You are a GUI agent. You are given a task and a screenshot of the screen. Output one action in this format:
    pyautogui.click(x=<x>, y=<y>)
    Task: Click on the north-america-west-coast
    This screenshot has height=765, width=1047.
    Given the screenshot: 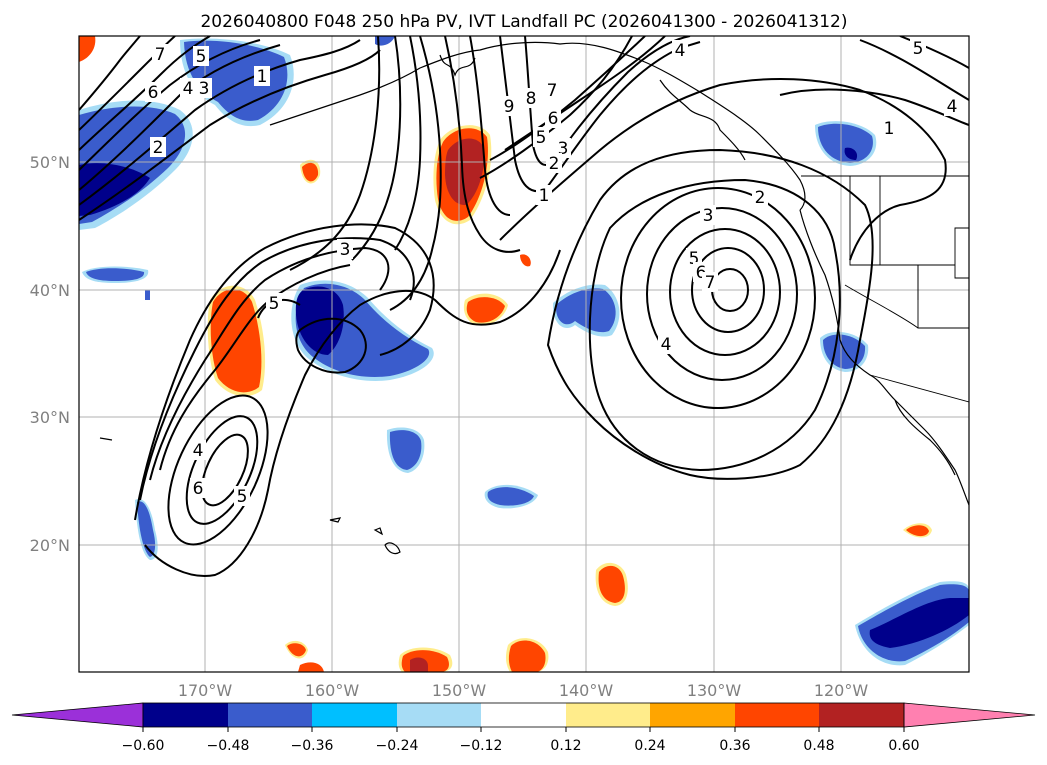 What is the action you would take?
    pyautogui.click(x=884, y=357)
    